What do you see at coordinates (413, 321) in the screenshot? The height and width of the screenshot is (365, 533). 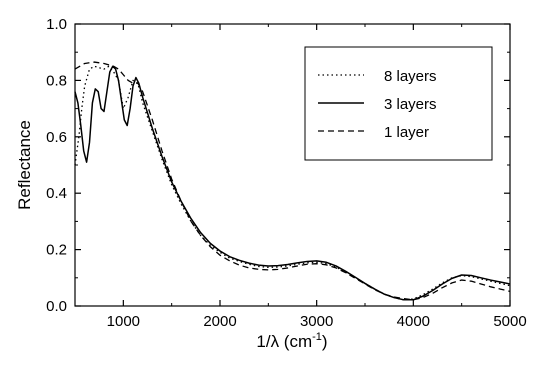 I see `x-tick-label: 4000` at bounding box center [413, 321].